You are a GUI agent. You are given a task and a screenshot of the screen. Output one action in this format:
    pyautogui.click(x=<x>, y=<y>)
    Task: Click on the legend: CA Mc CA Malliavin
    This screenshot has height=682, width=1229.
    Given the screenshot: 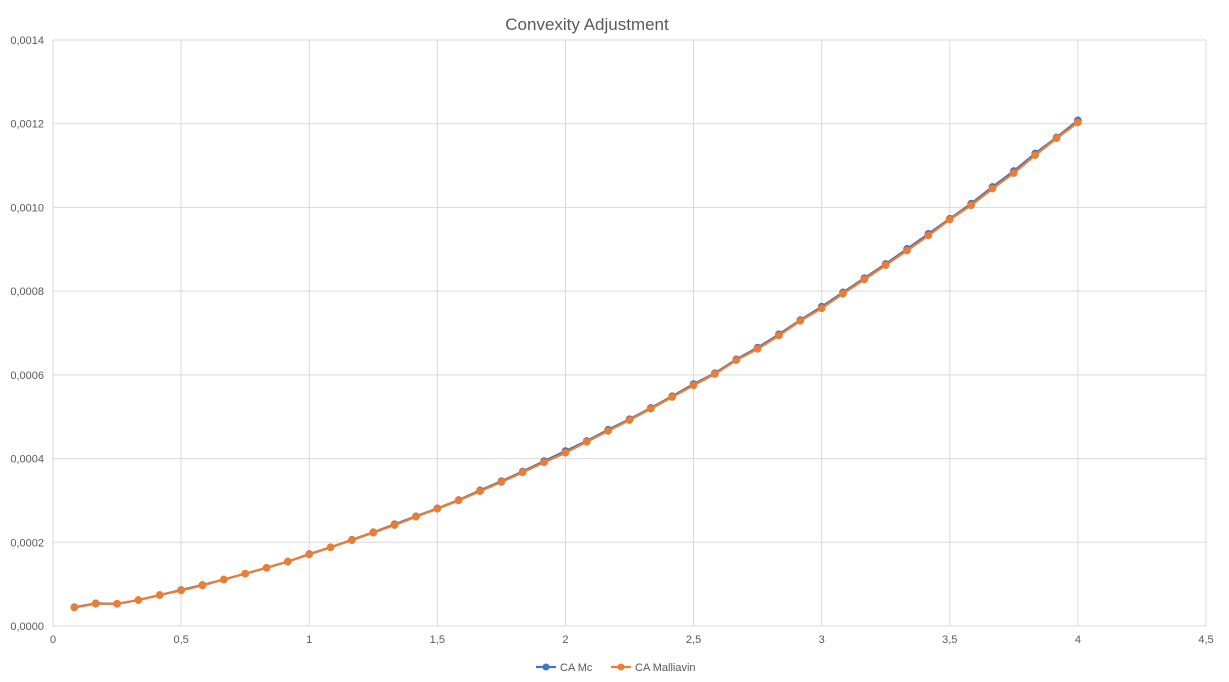 What is the action you would take?
    pyautogui.click(x=616, y=668)
    